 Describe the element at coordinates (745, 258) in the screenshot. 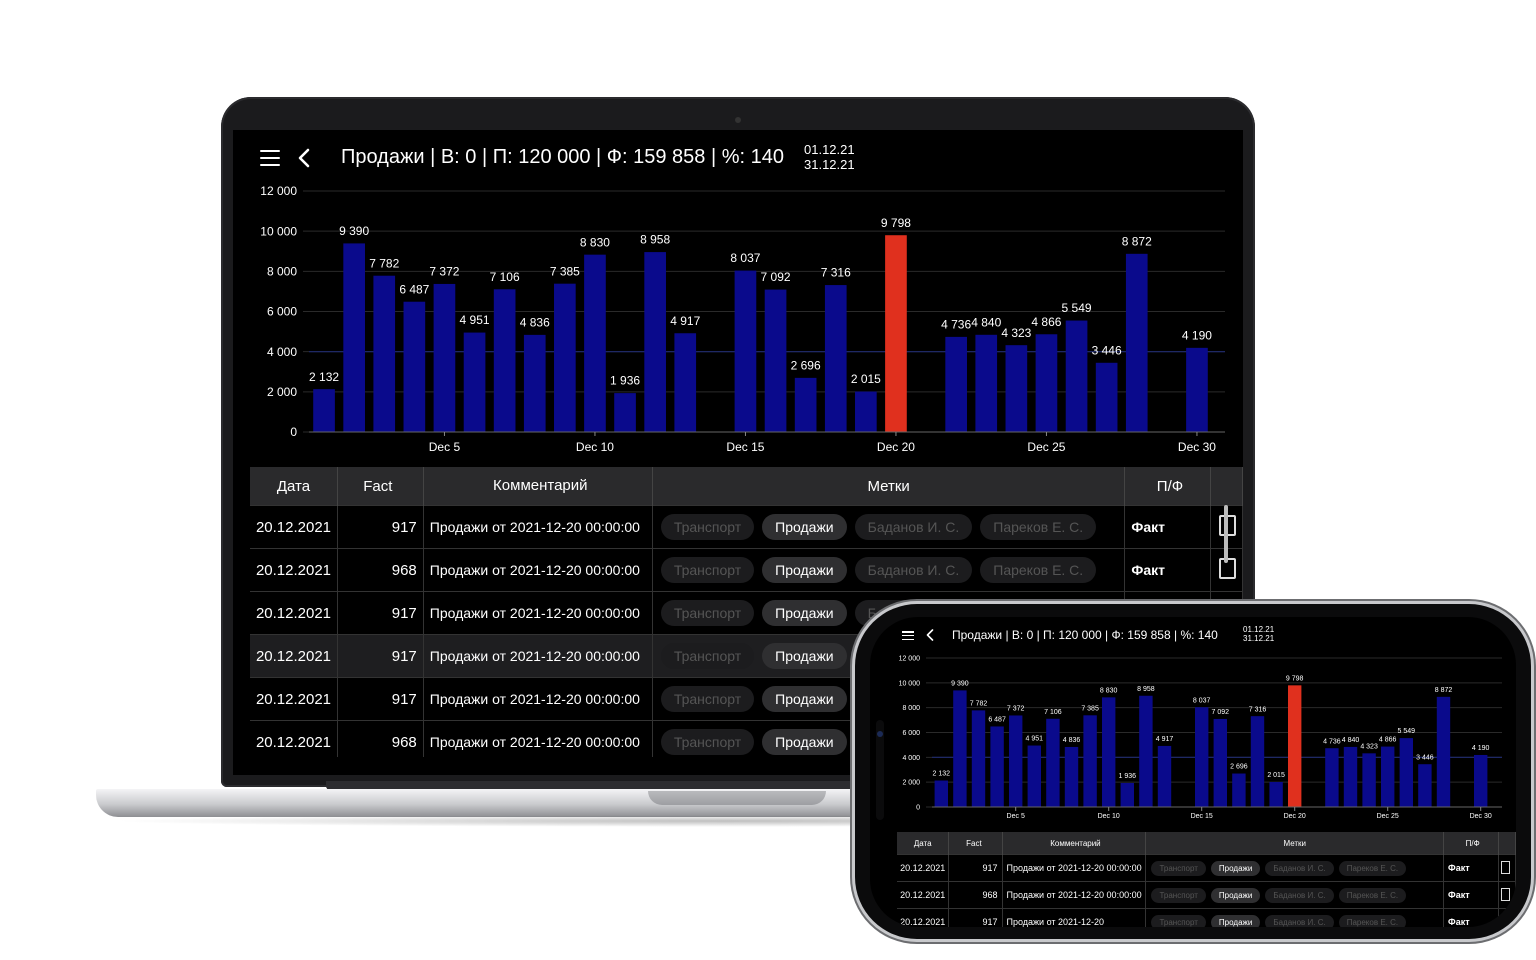

I see `bar-value-label: 8 037` at that location.